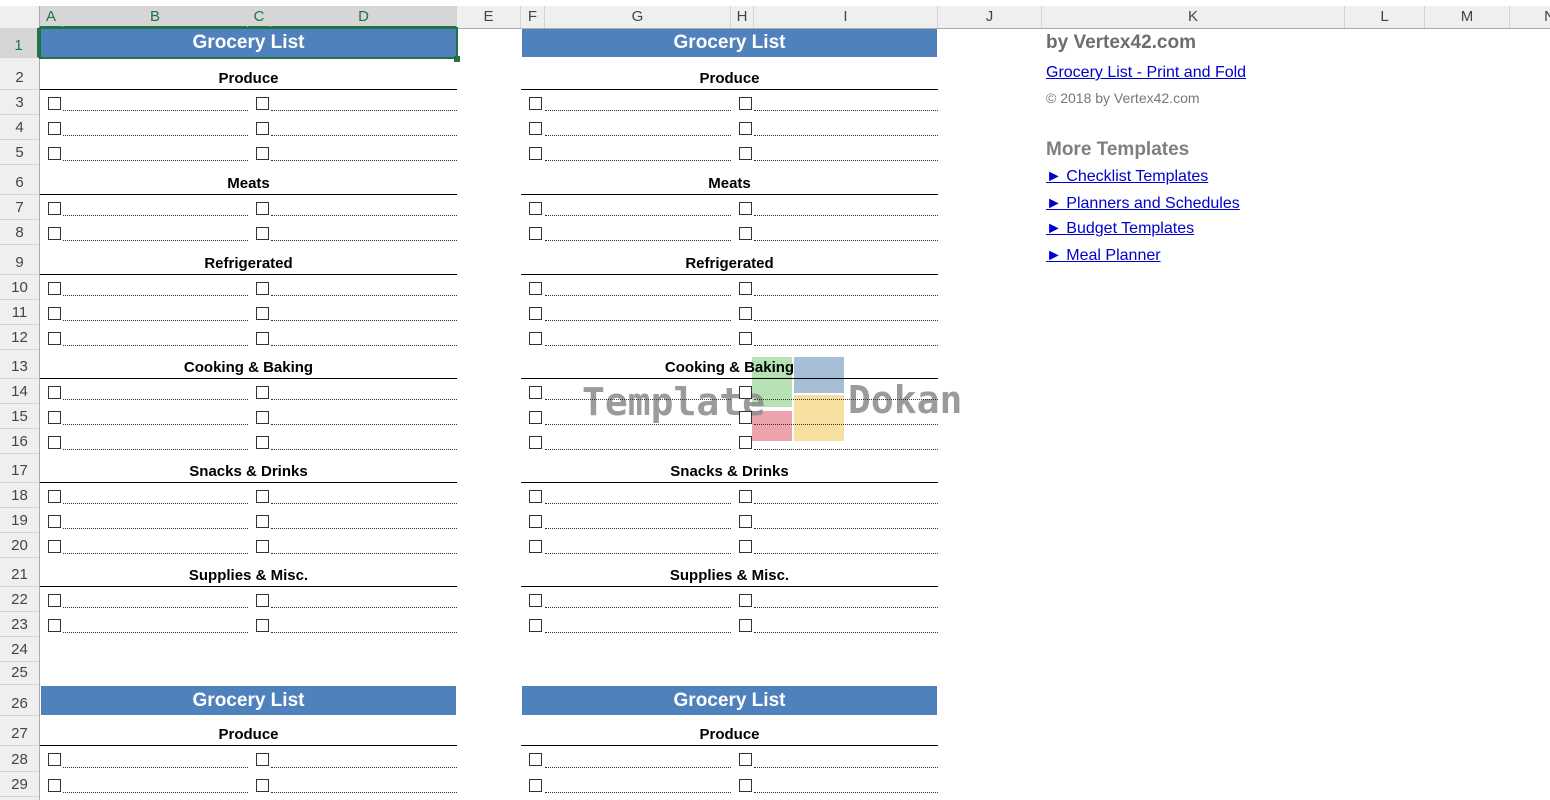 This screenshot has height=800, width=1550. I want to click on column-header-C: C, so click(259, 17).